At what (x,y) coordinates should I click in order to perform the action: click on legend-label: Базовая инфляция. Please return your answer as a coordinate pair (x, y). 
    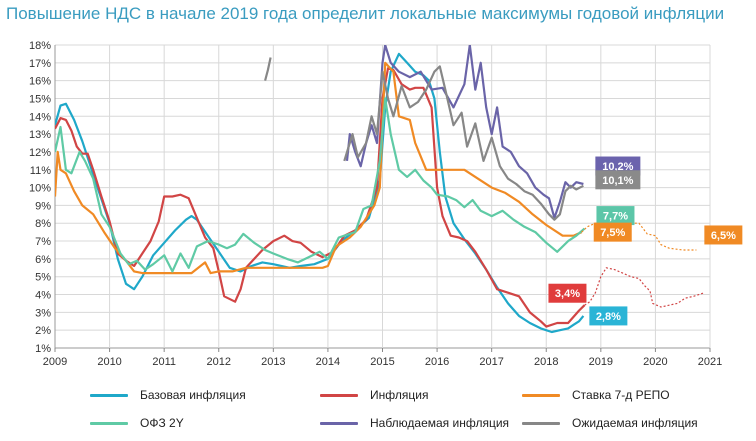
    Looking at the image, I should click on (193, 395).